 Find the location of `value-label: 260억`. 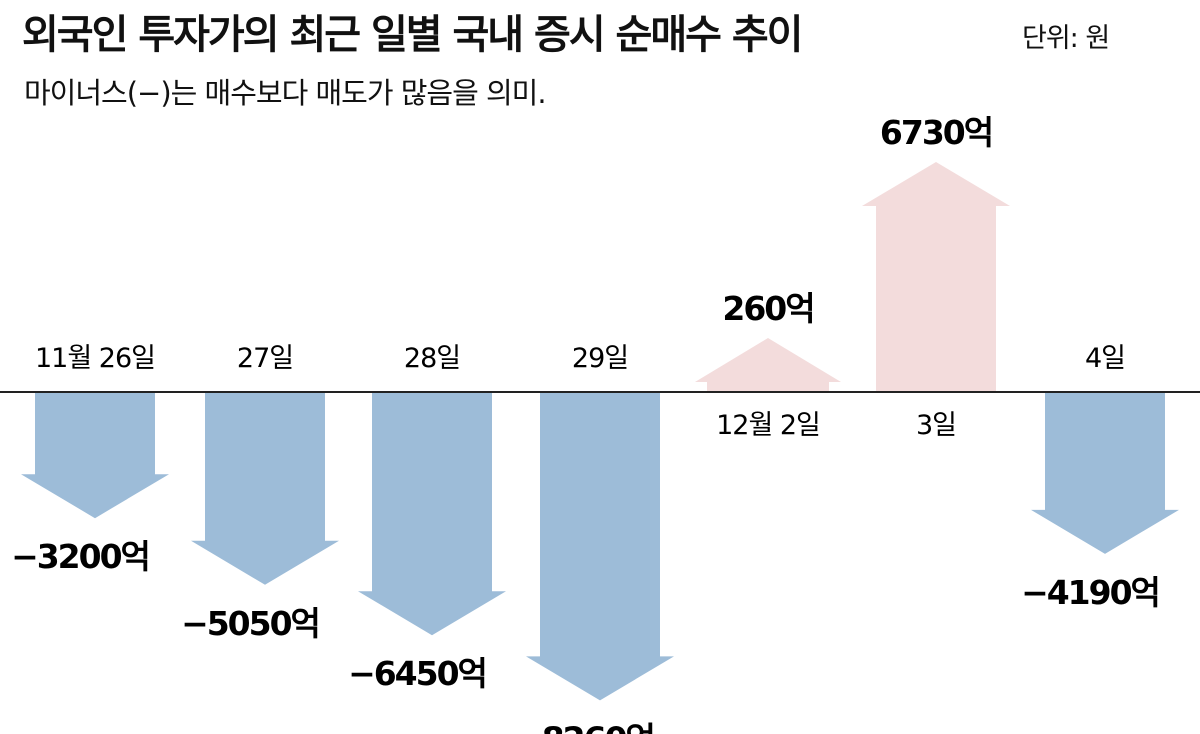

value-label: 260억 is located at coordinates (767, 308).